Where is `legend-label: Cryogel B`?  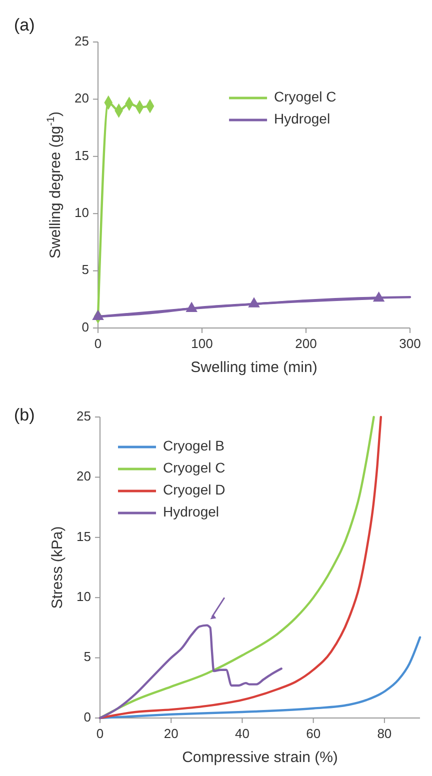
legend-label: Cryogel B is located at coordinates (193, 446).